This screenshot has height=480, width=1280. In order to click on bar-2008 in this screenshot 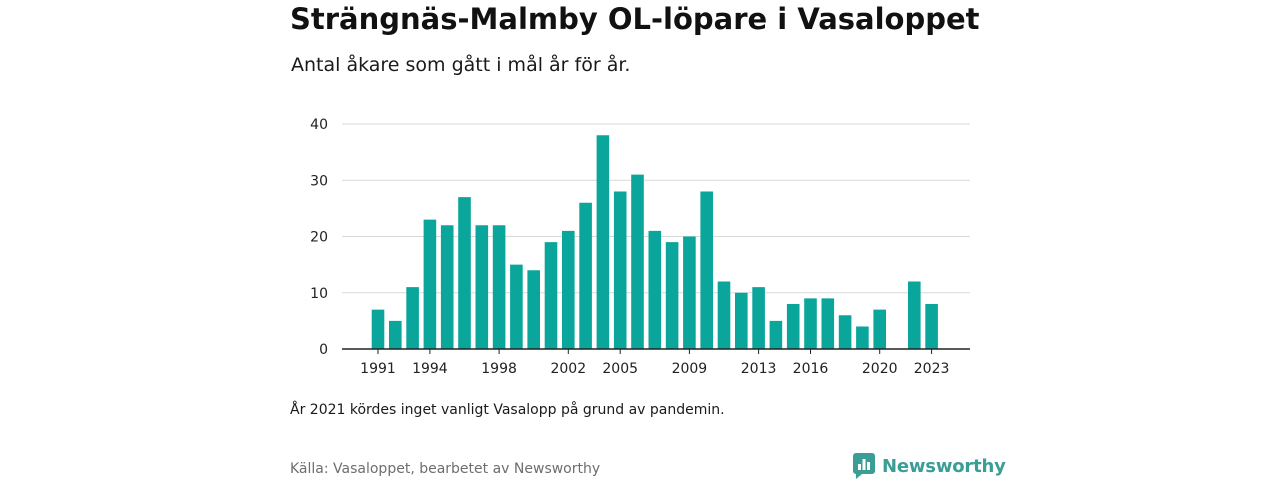, I will do `click(672, 295)`.